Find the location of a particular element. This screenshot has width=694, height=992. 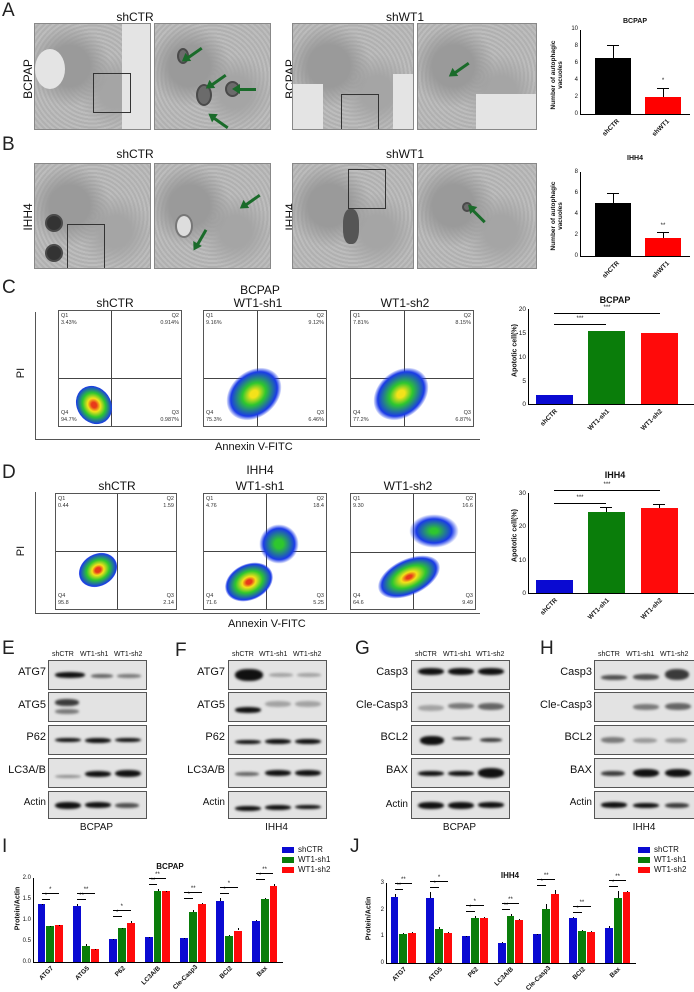

flow-plot-title: WT1-sh2 is located at coordinates (408, 486).